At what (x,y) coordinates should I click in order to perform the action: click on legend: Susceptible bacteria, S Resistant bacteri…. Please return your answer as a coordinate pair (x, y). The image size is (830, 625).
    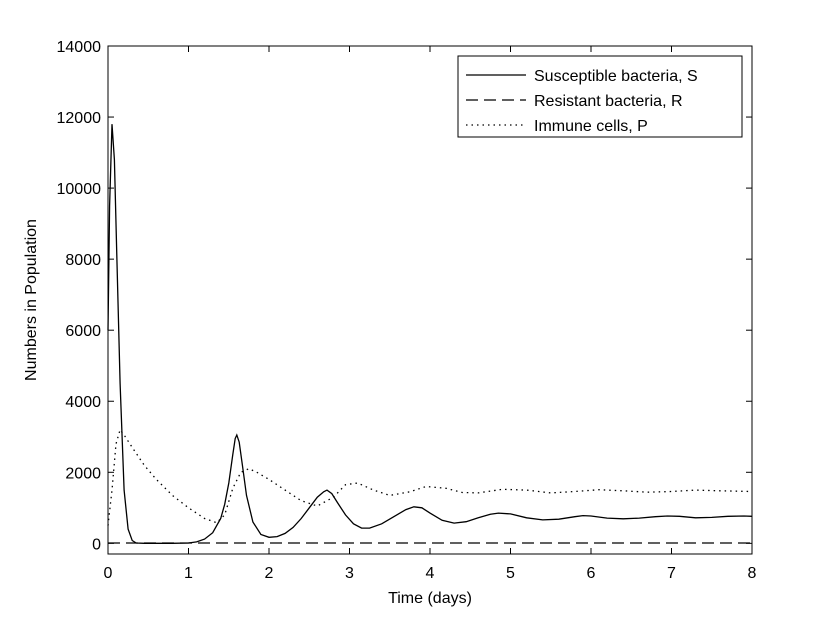
    Looking at the image, I should click on (600, 96).